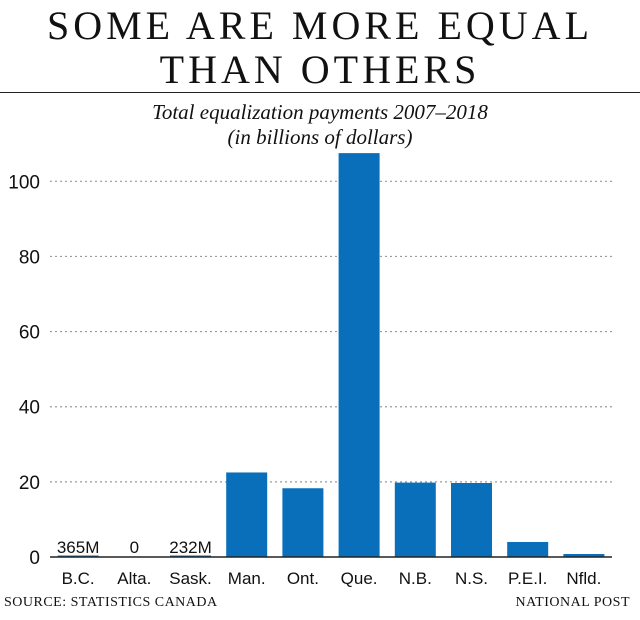  Describe the element at coordinates (29, 333) in the screenshot. I see `y-tick-label: 60` at that location.